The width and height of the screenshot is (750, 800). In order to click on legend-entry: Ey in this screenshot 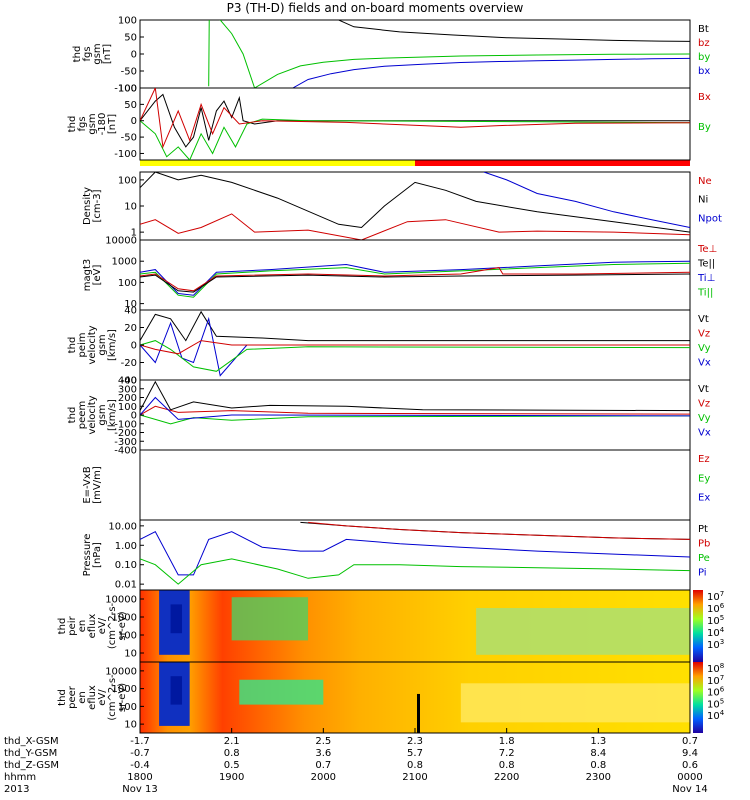, I will do `click(704, 478)`.